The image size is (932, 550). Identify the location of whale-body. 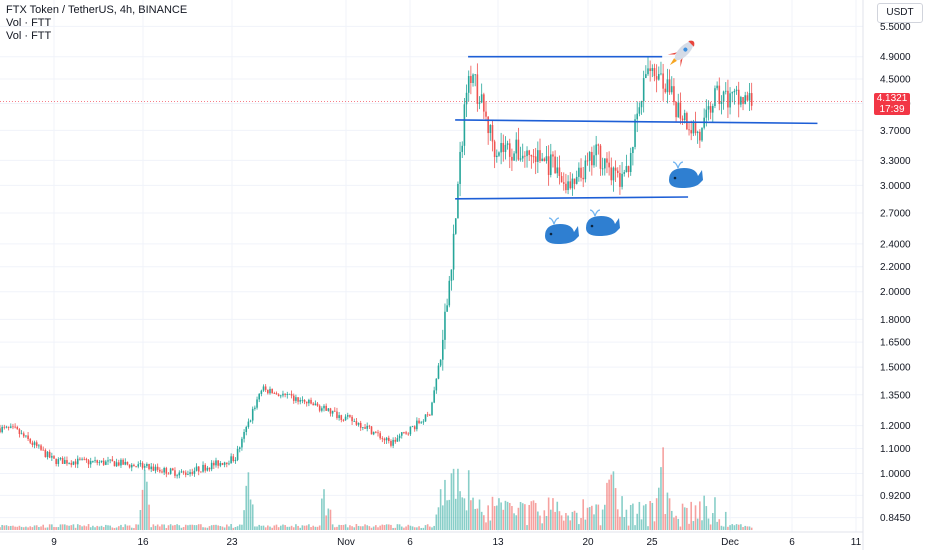
(603, 226).